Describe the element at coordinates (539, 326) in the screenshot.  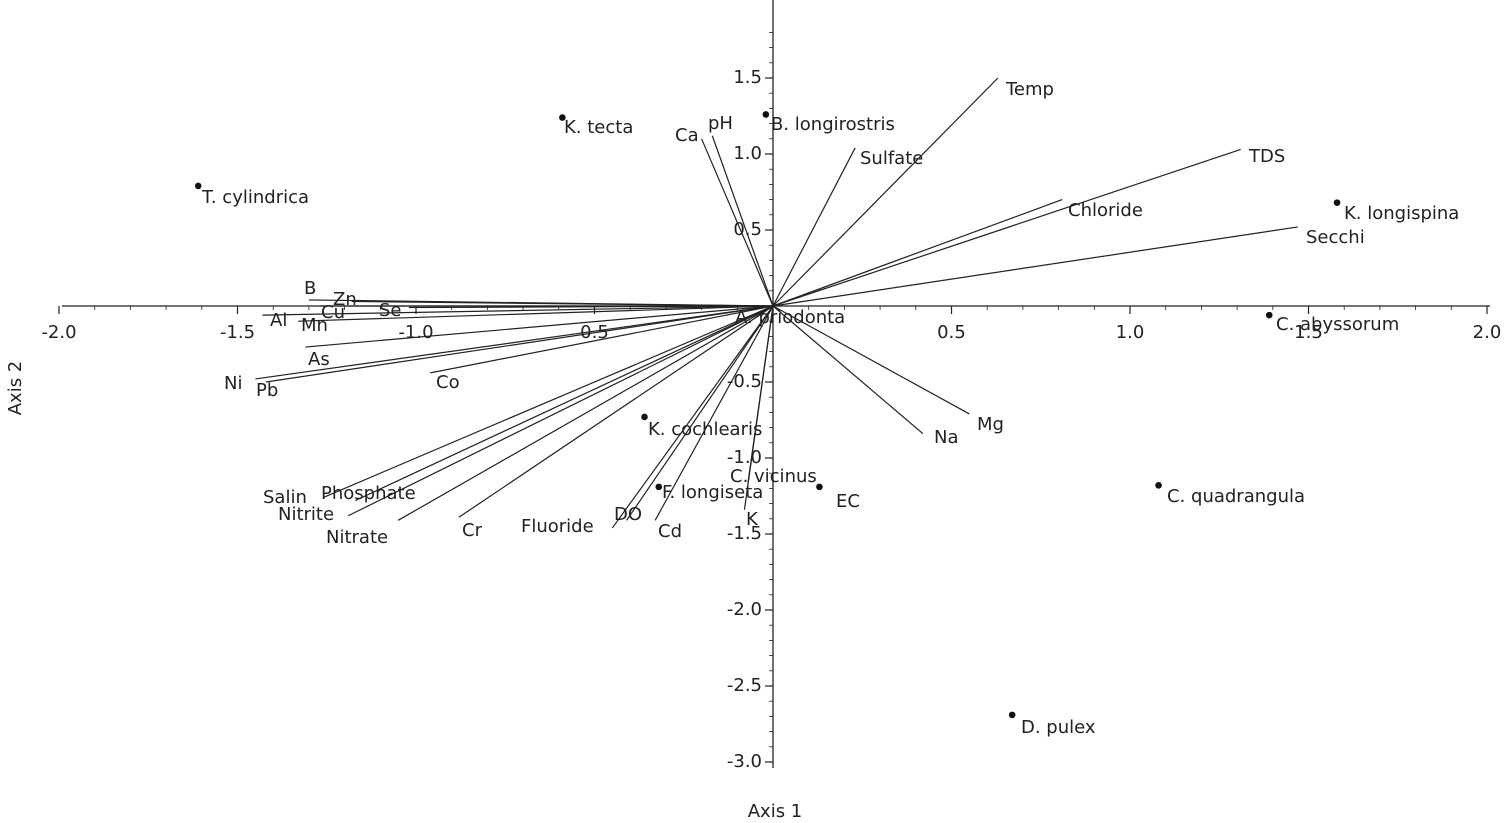
I see `vector-as` at that location.